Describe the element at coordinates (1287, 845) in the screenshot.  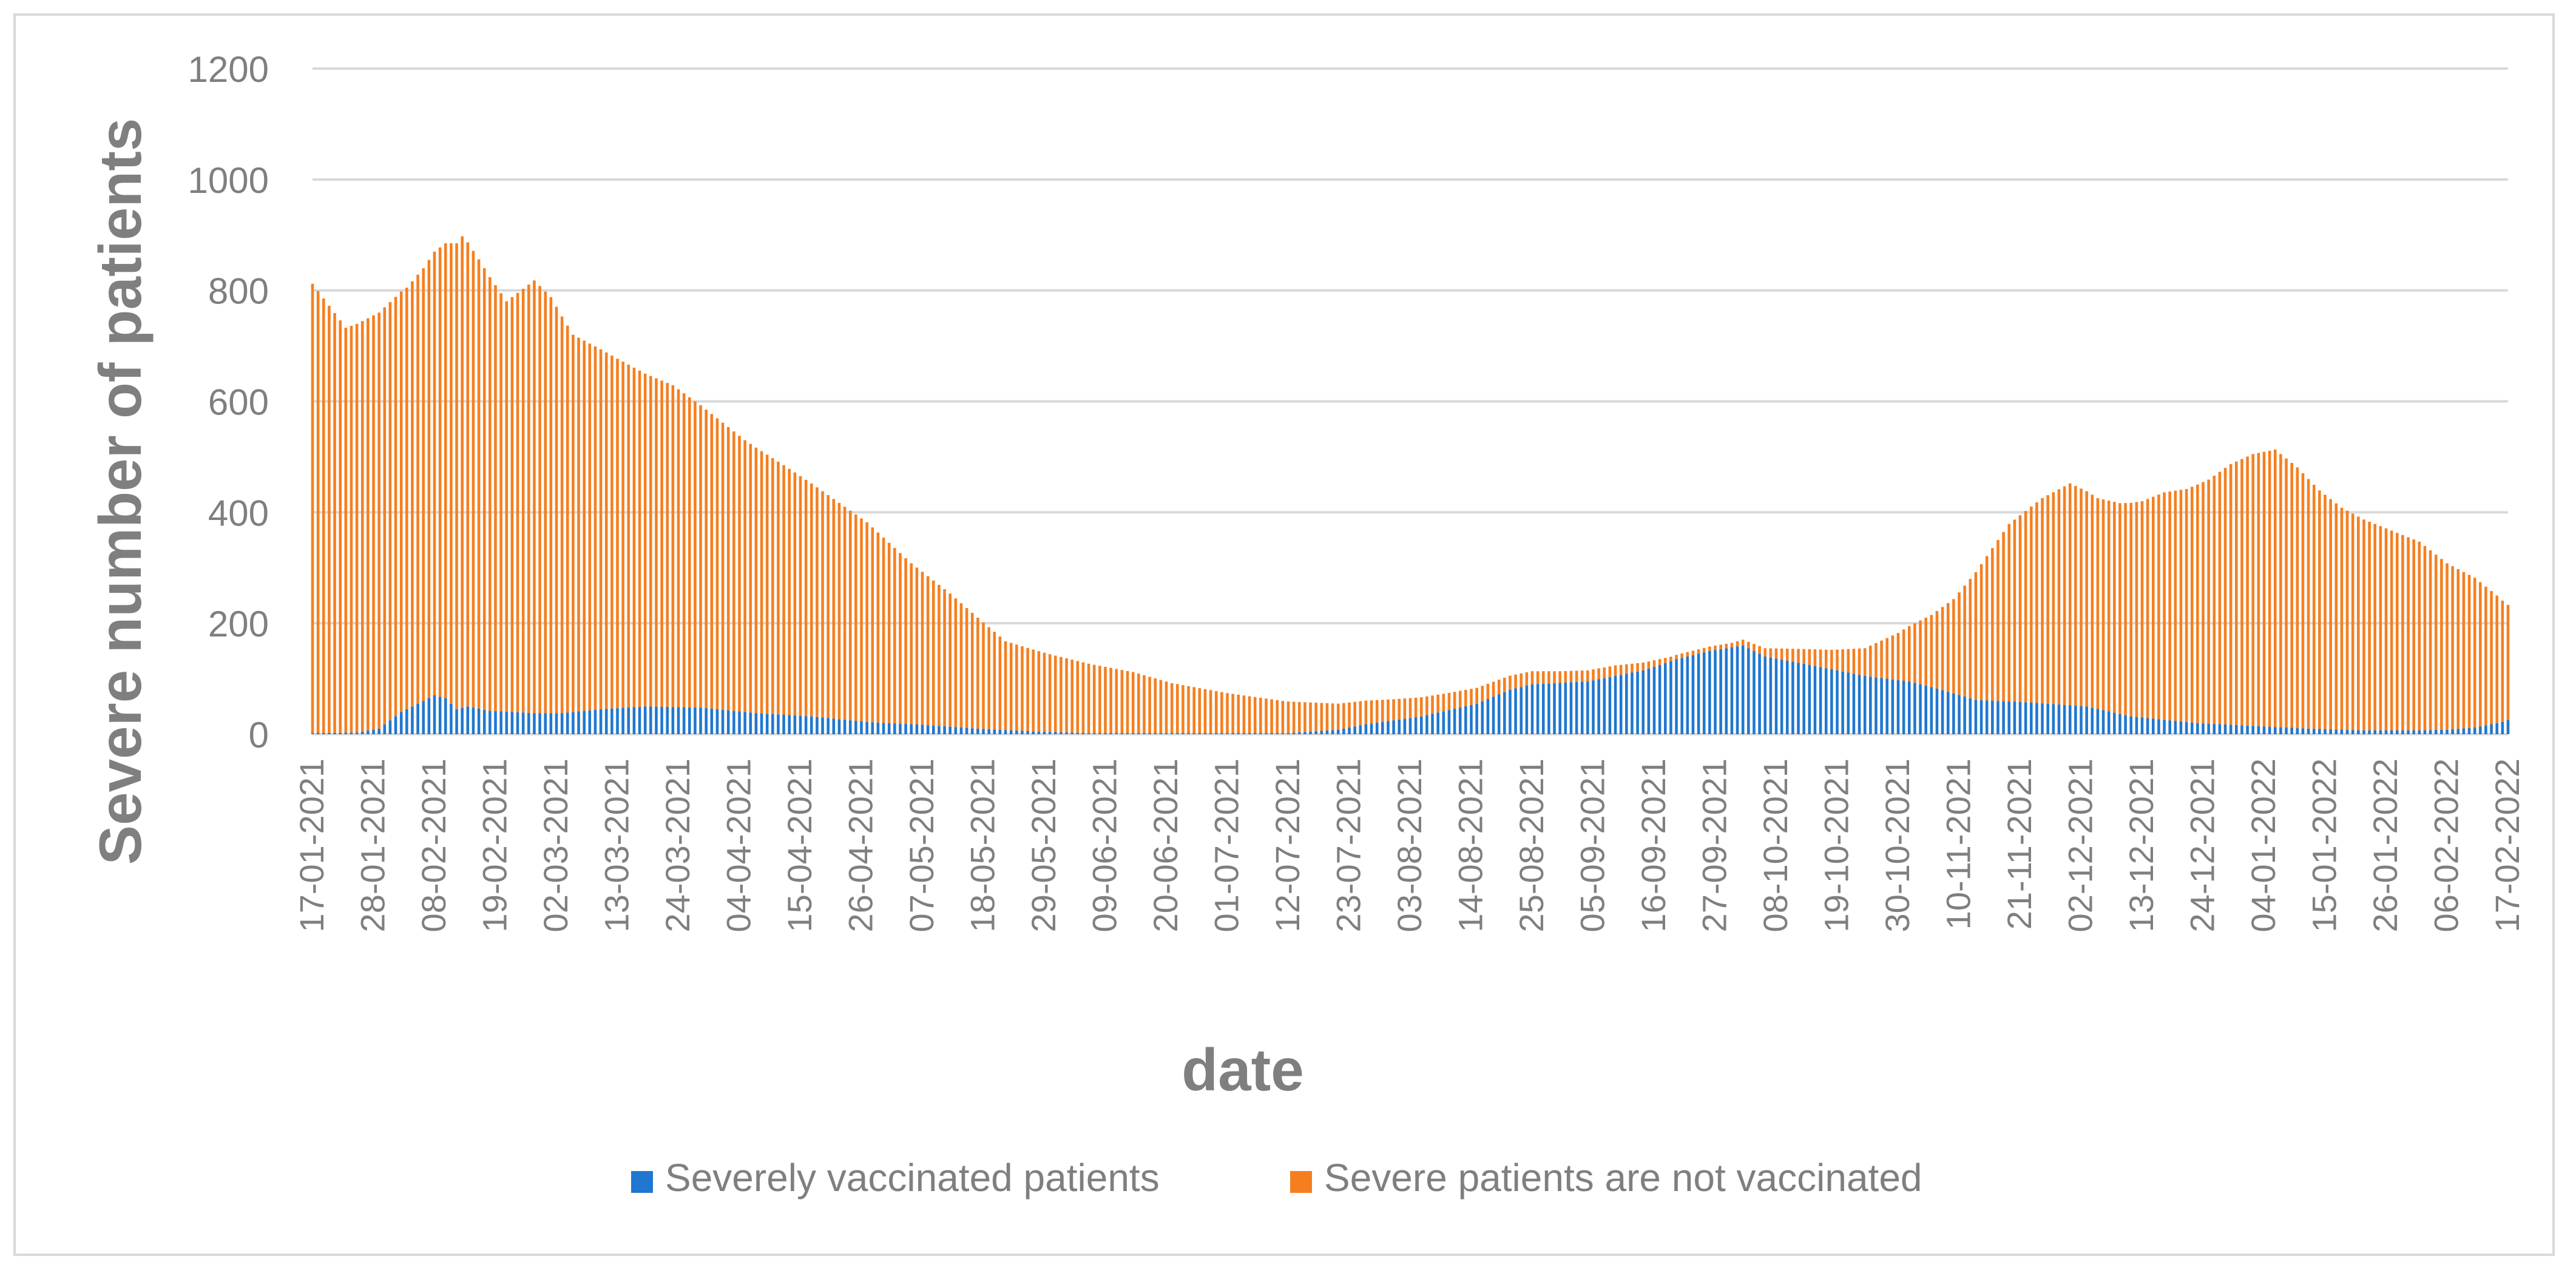
I see `x-tick-label: 12-07-2021` at that location.